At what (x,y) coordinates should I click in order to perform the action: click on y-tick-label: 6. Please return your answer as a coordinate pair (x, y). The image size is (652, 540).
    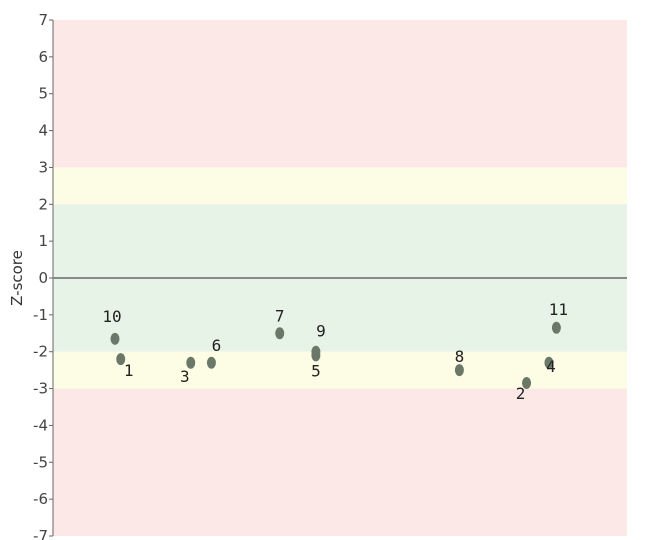
    Looking at the image, I should click on (43, 57).